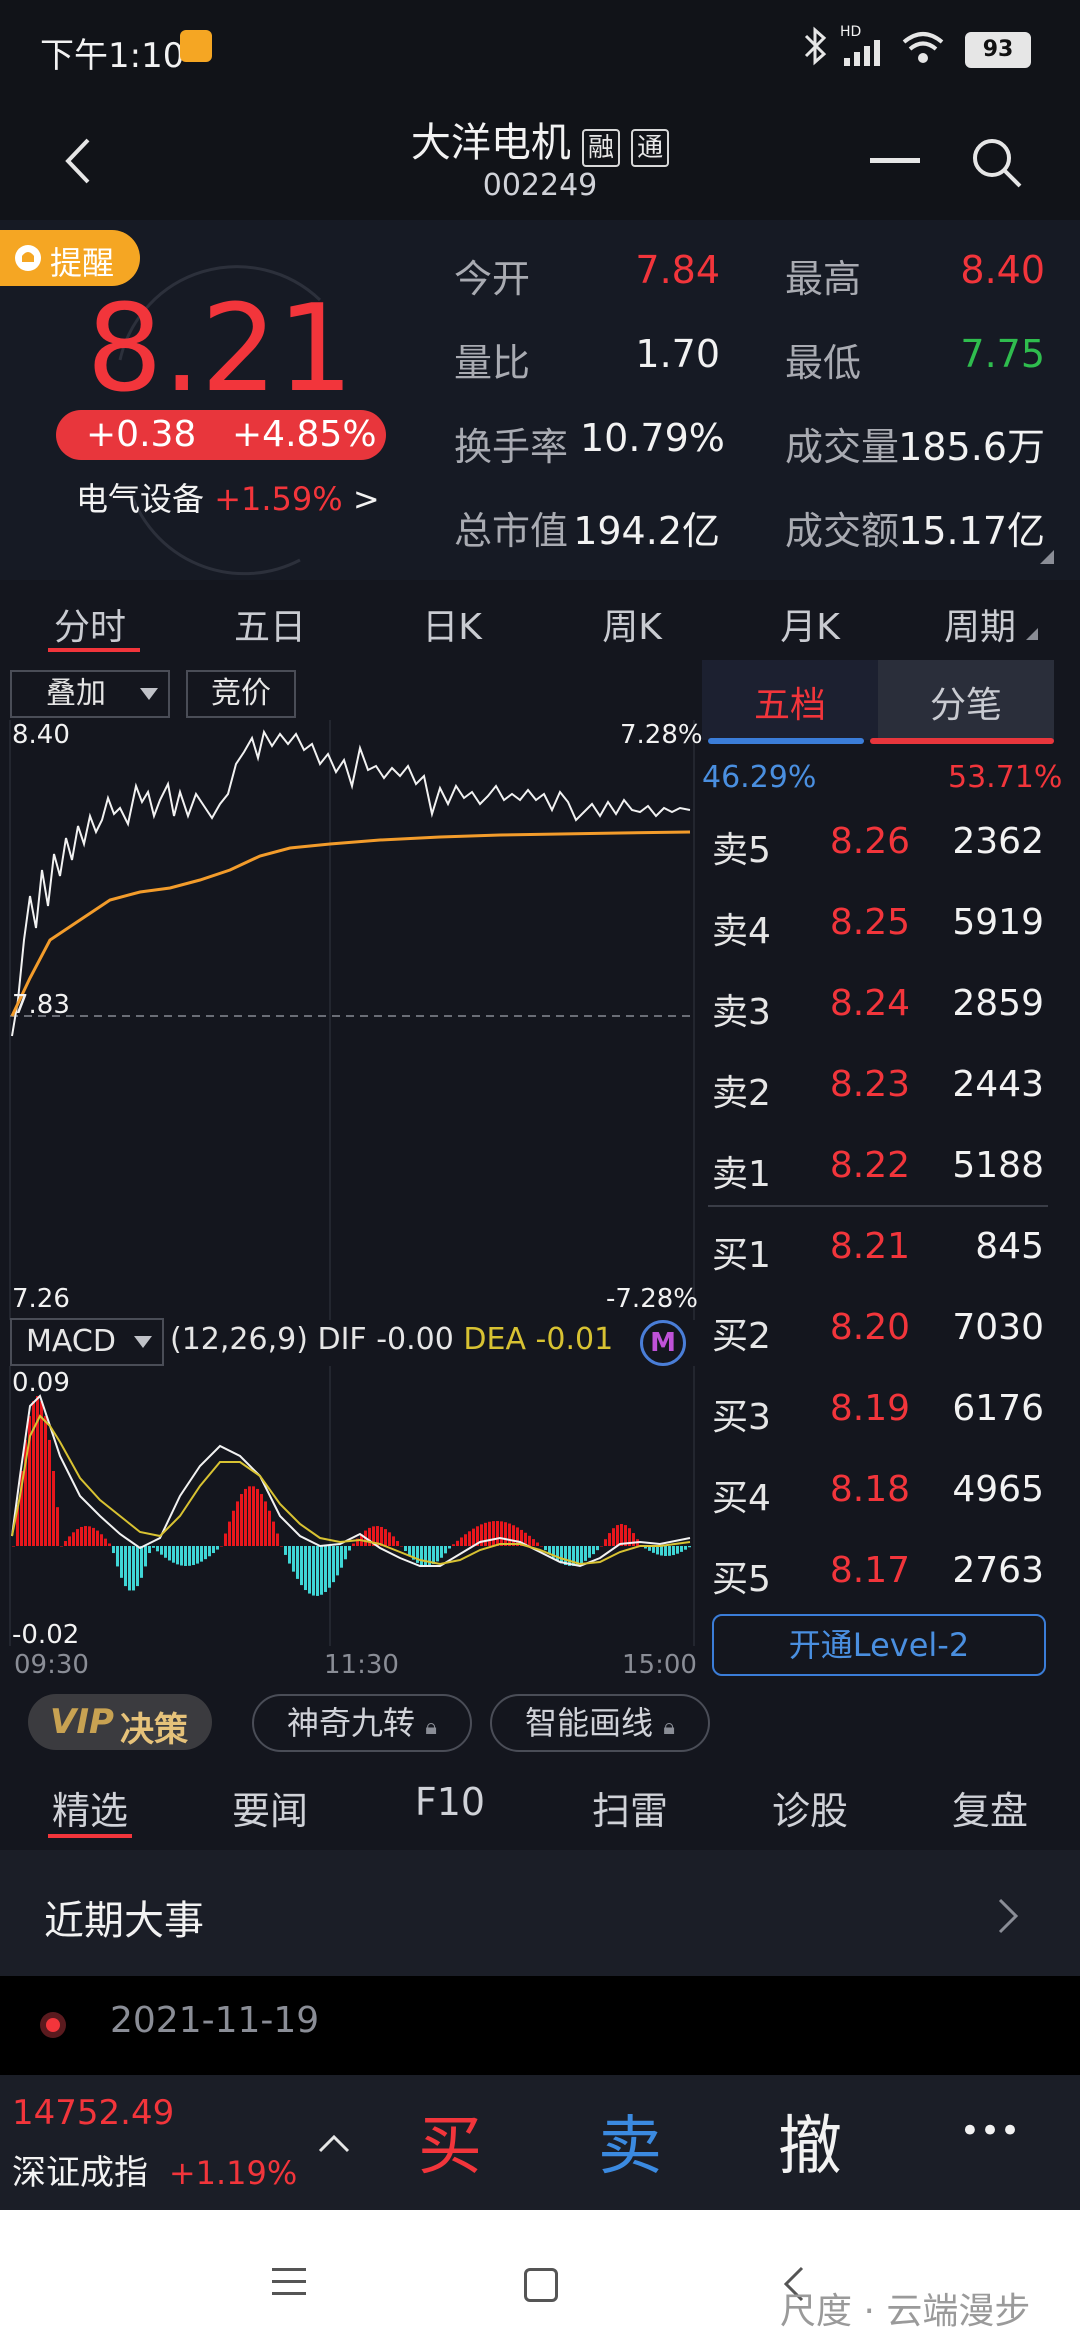  I want to click on tab-five-day: 五日, so click(269, 627).